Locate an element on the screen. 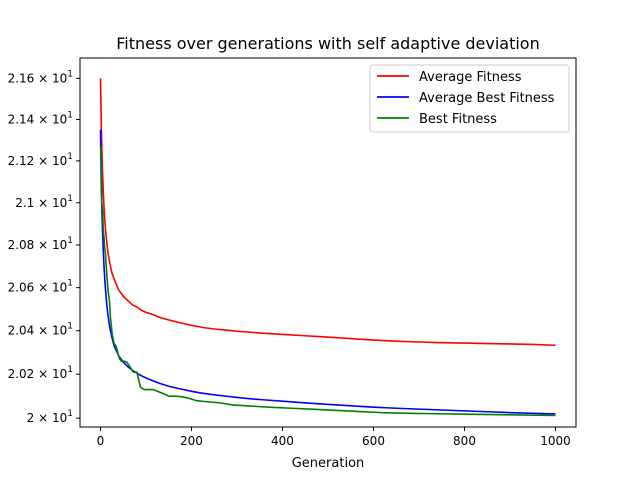  legend-entry-2: Best Fitness is located at coordinates (458, 119).